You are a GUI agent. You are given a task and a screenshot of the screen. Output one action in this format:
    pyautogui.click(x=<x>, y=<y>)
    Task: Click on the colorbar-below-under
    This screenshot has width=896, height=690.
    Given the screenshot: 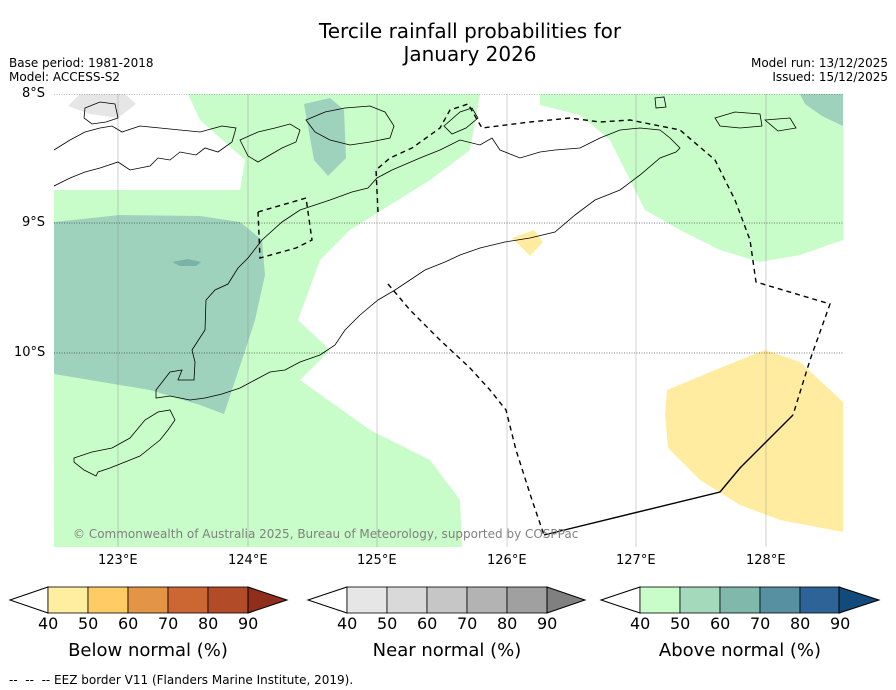 What is the action you would take?
    pyautogui.click(x=28, y=600)
    